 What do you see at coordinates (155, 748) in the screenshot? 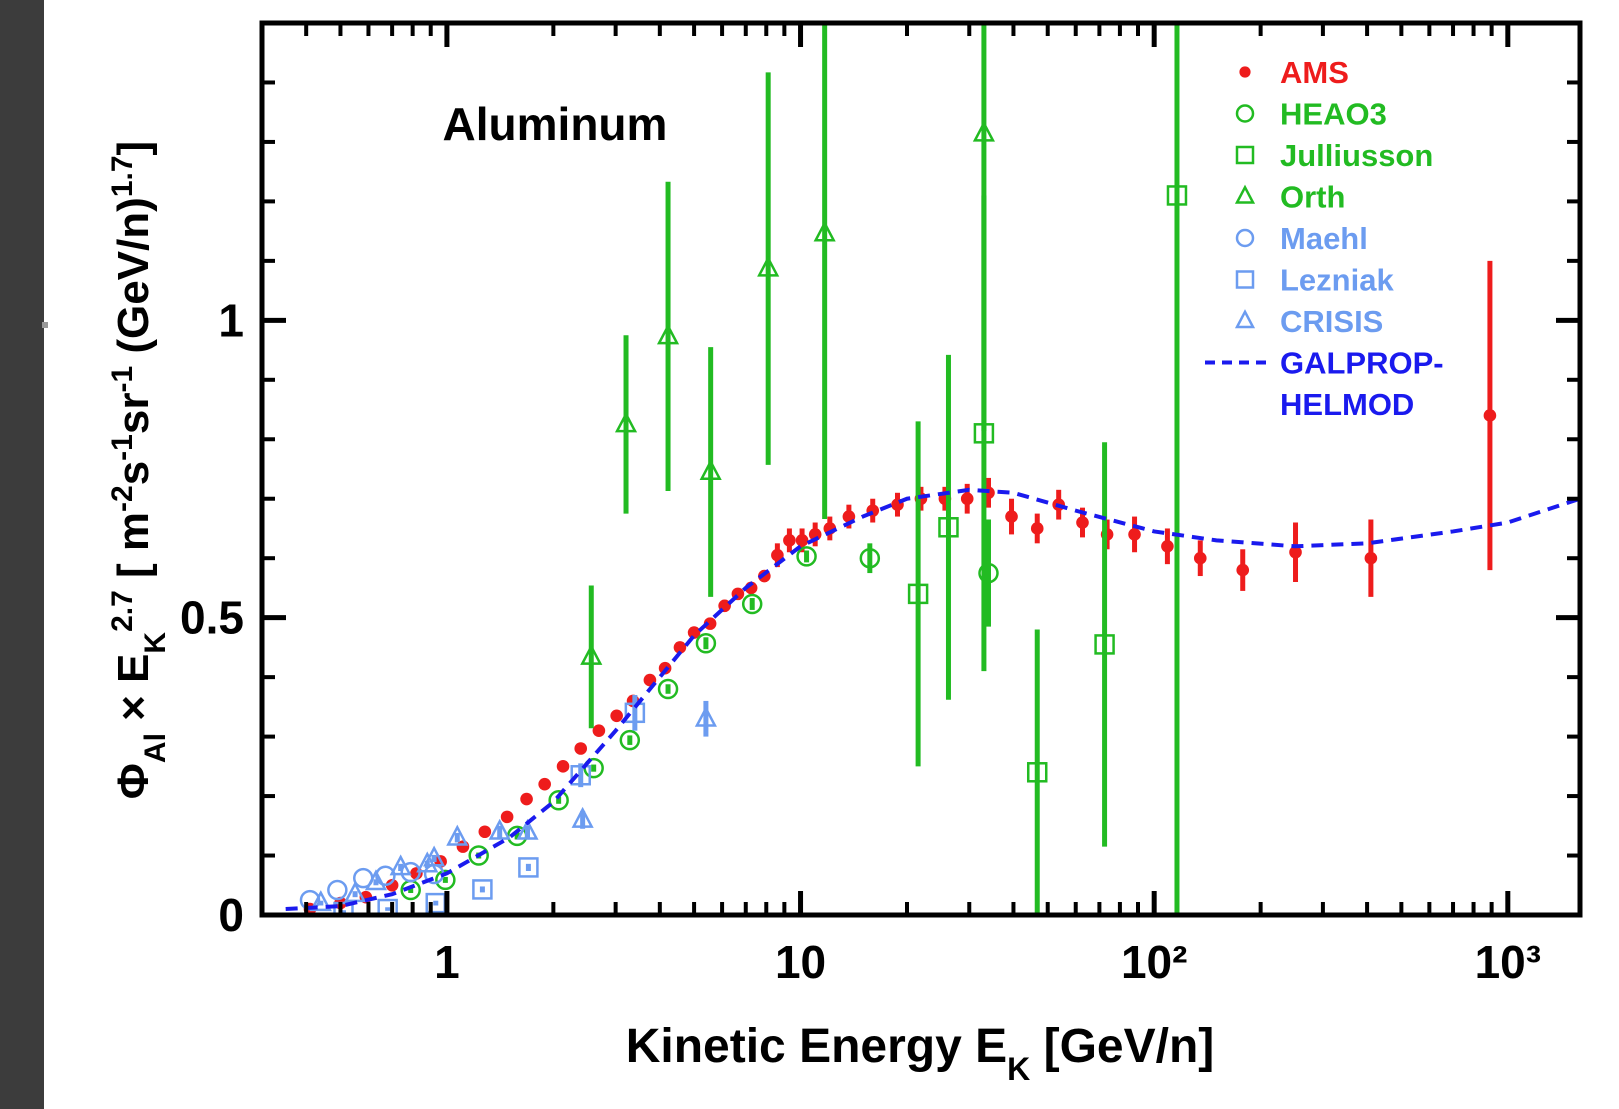
I see `label-part: Al` at bounding box center [155, 748].